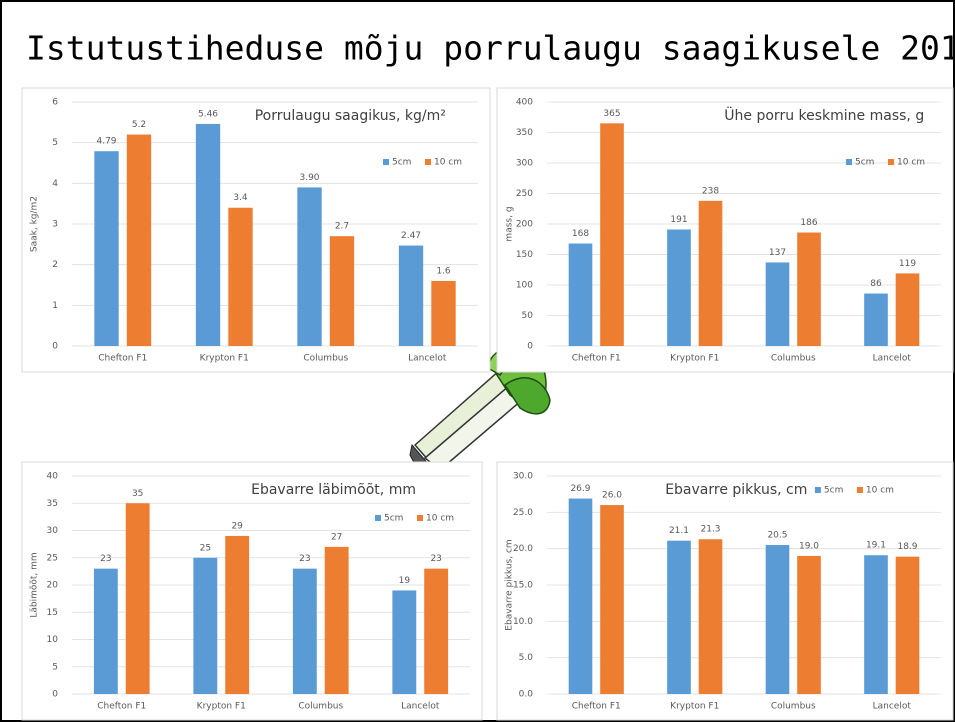 The width and height of the screenshot is (955, 722). What do you see at coordinates (35, 584) in the screenshot?
I see `y-axis-label: Läbimõõt, mm` at bounding box center [35, 584].